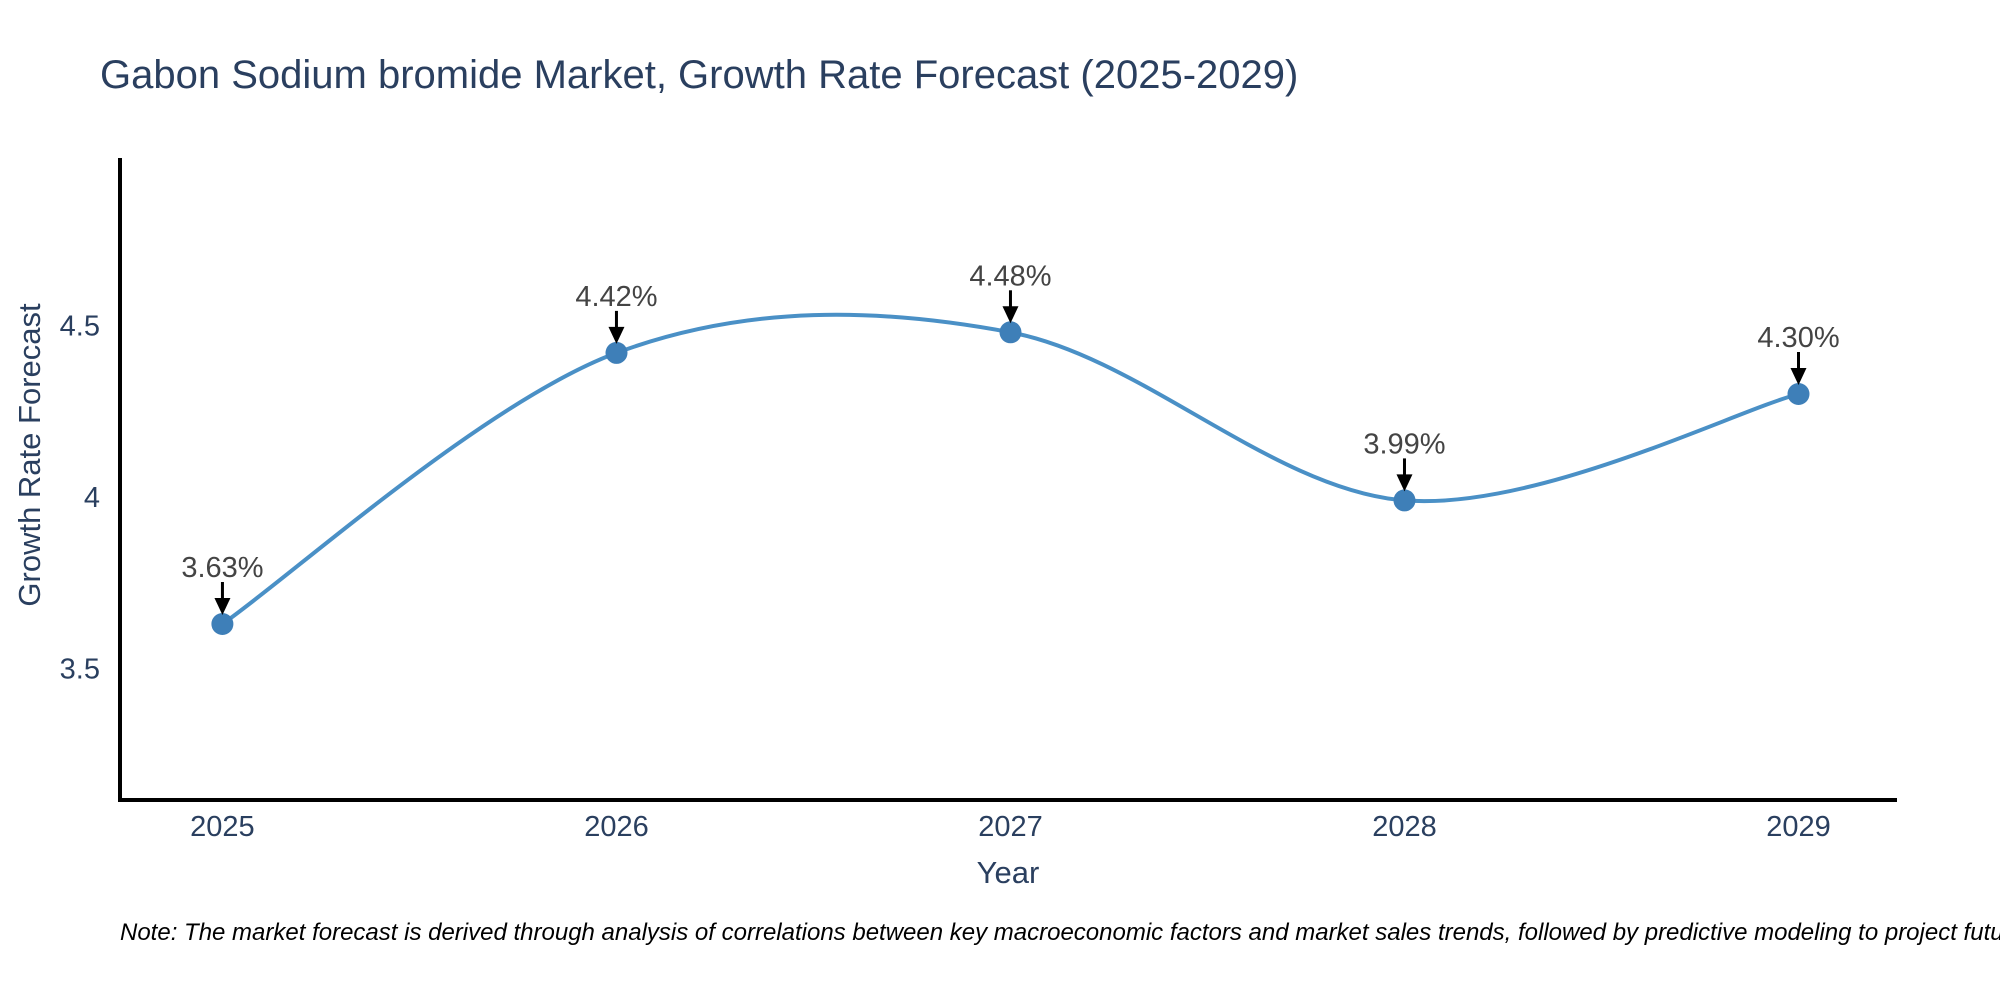  Describe the element at coordinates (222, 827) in the screenshot. I see `x-tick-label: 2025` at that location.